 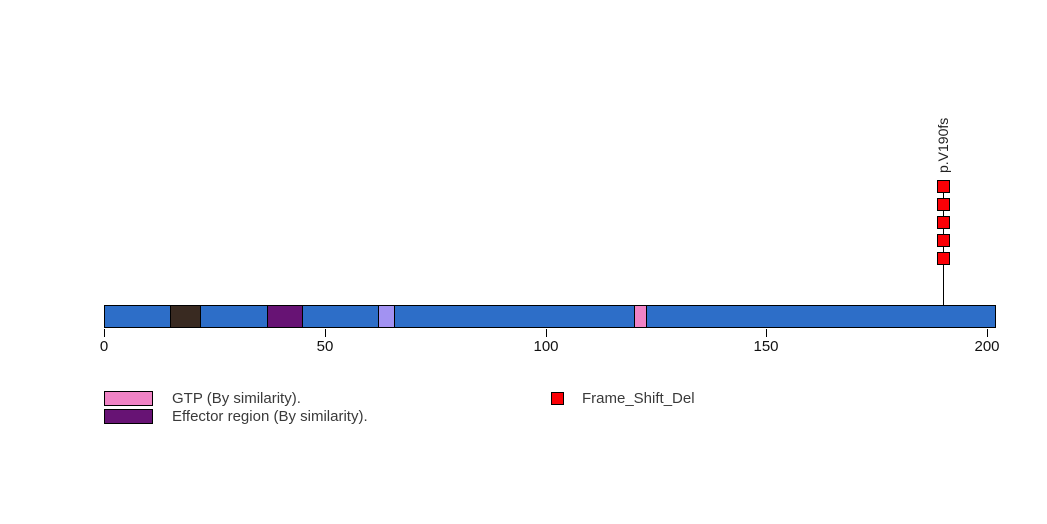 I want to click on mutation-type-legend: Frame_Shift_Del, so click(x=623, y=398).